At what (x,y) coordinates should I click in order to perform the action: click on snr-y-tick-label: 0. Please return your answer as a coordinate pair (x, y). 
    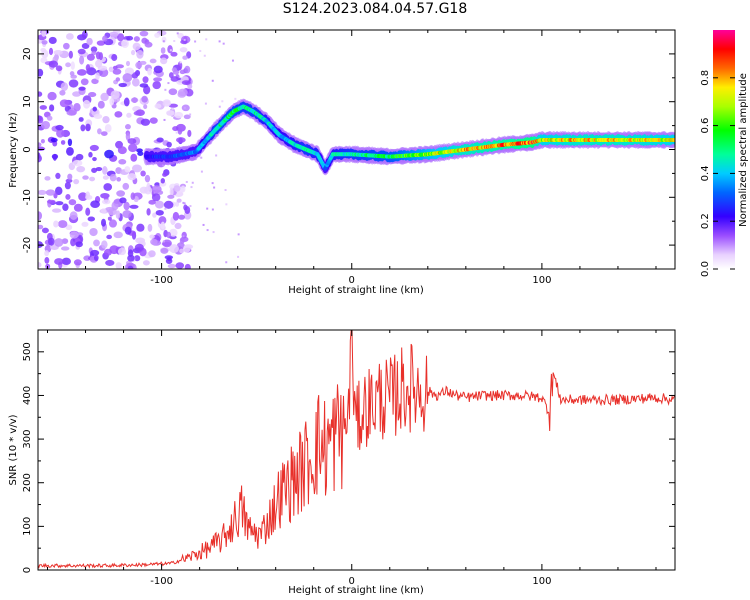
    Looking at the image, I should click on (27, 570).